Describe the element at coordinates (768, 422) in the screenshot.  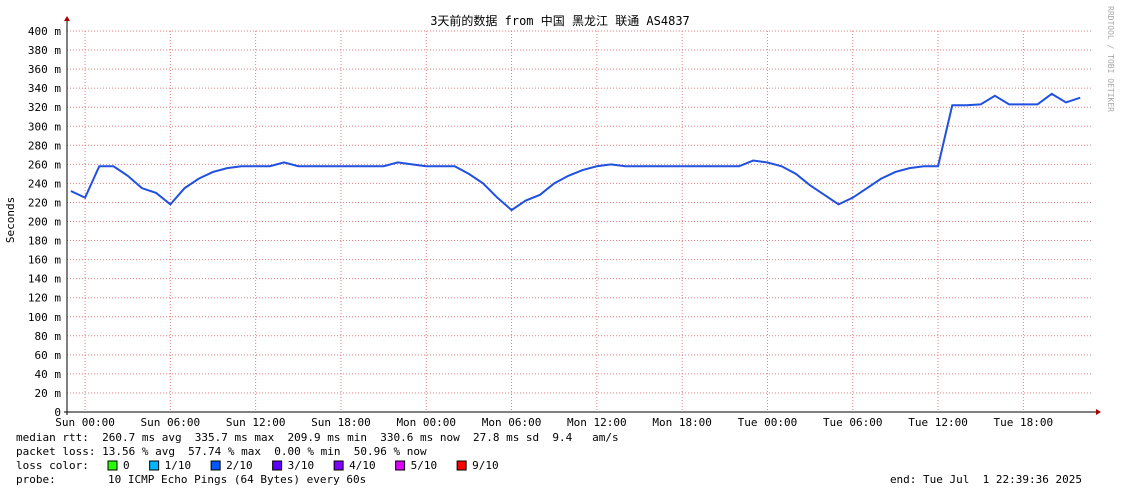
I see `x-tick-label: Tue 00:00` at that location.